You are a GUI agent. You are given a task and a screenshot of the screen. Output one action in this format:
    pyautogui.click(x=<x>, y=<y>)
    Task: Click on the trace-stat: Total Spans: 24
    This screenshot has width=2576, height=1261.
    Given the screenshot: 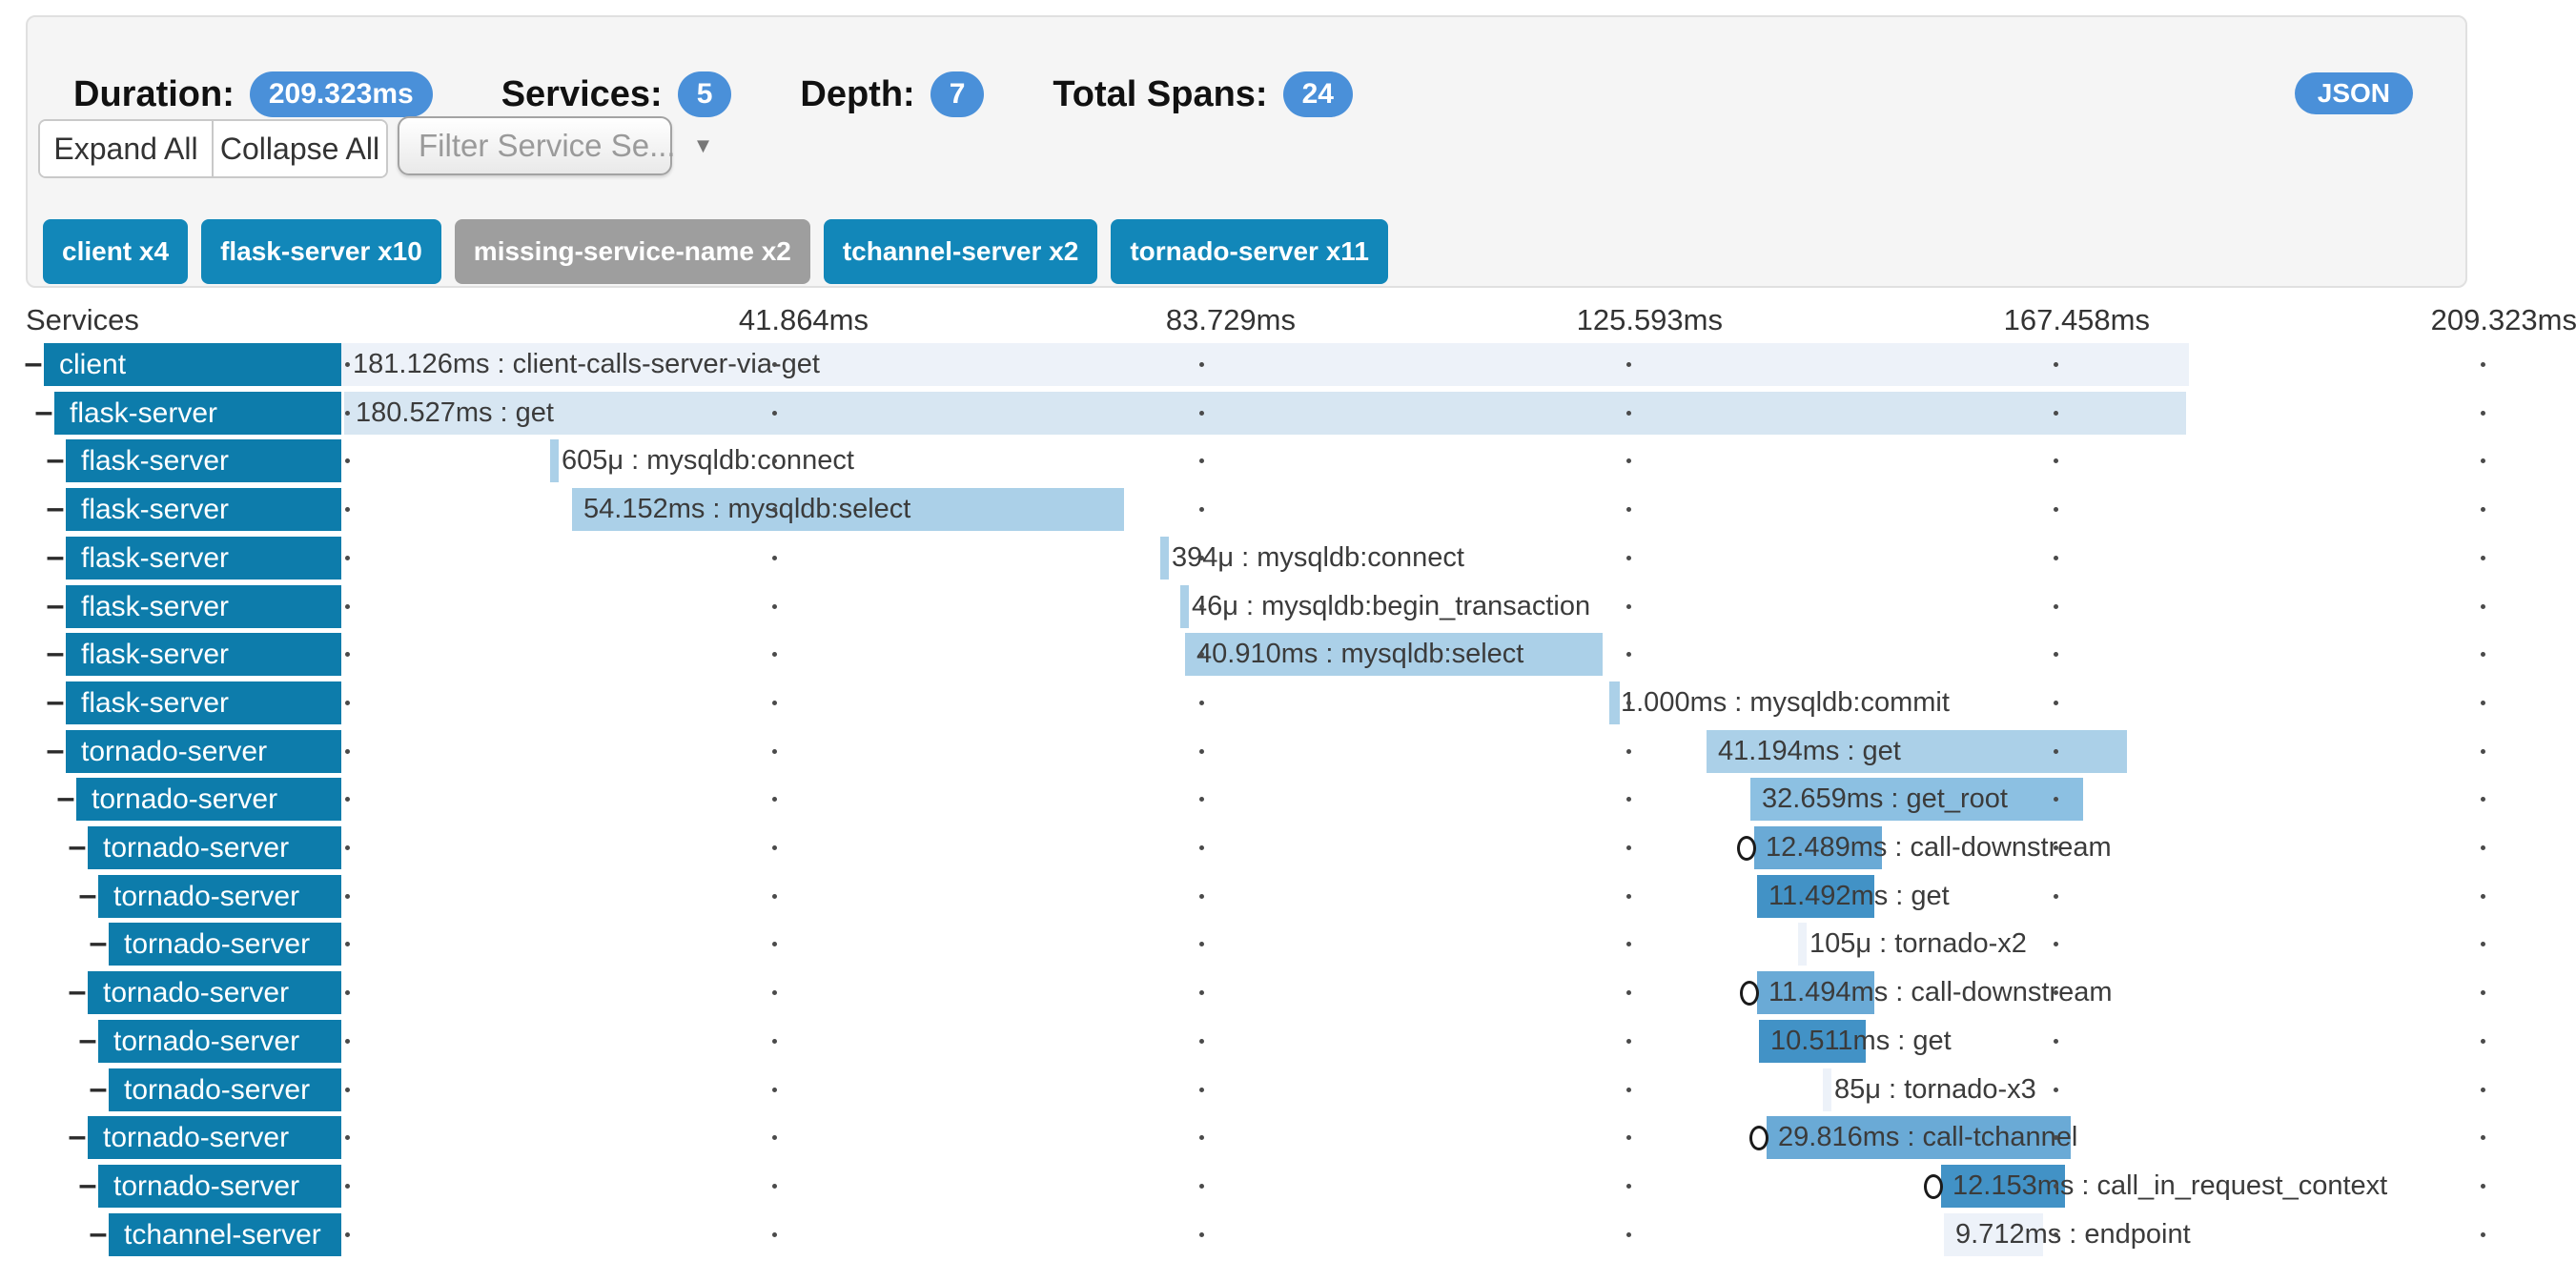 What is the action you would take?
    pyautogui.click(x=1203, y=94)
    